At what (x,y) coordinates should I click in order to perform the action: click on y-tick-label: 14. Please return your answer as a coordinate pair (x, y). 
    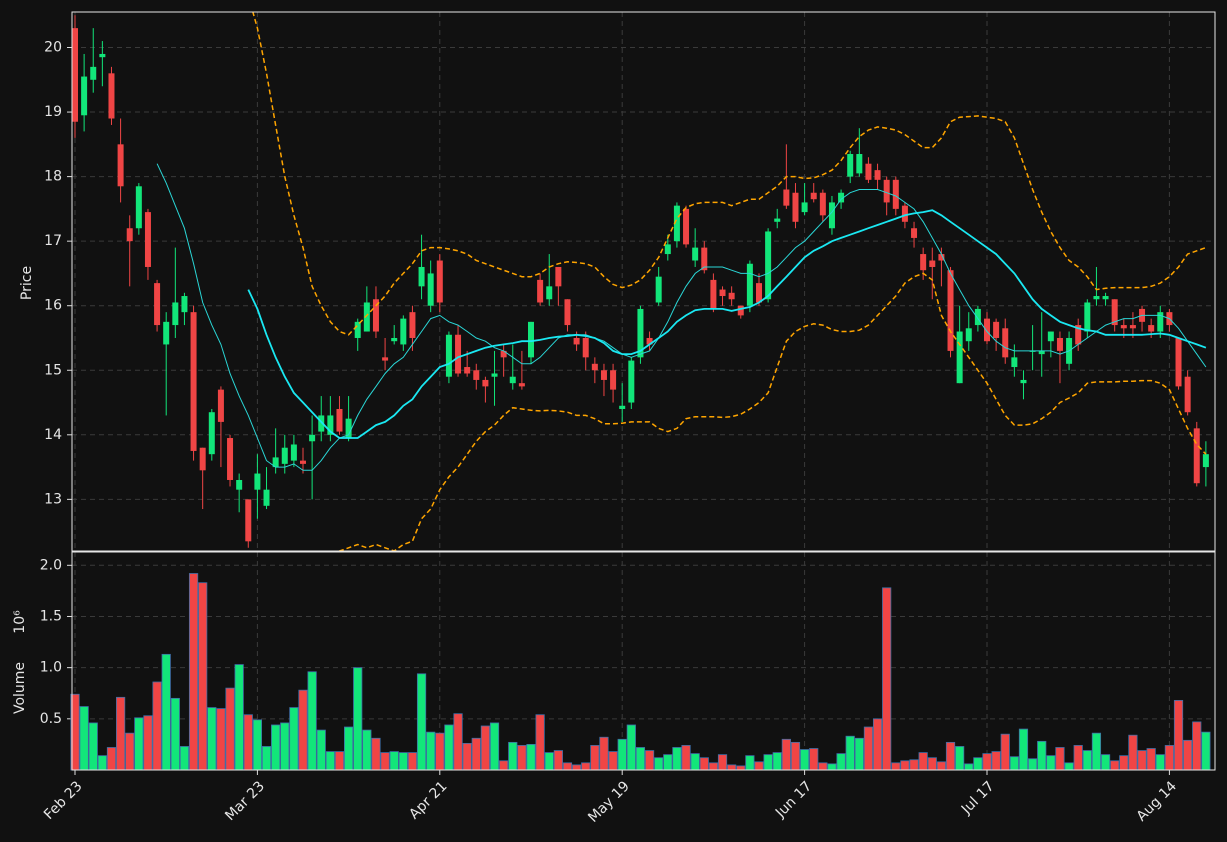
    Looking at the image, I should click on (53, 435).